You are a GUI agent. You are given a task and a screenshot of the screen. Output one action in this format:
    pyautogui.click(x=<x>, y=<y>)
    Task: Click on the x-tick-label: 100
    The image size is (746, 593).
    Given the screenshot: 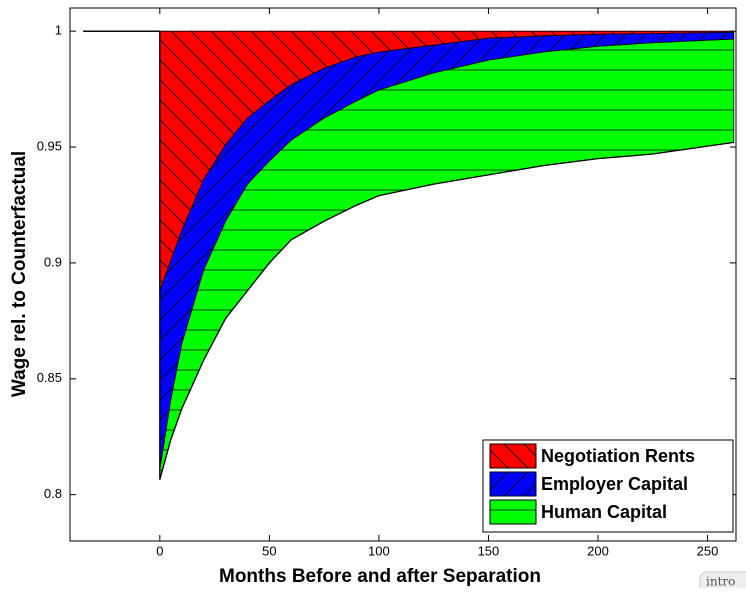 What is the action you would take?
    pyautogui.click(x=379, y=550)
    